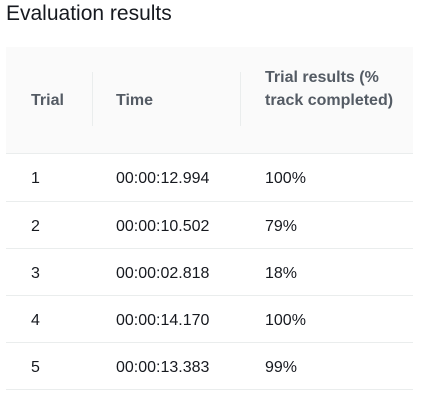 Image resolution: width=423 pixels, height=403 pixels. Describe the element at coordinates (163, 273) in the screenshot. I see `time-cell: 00:00:02.818` at that location.